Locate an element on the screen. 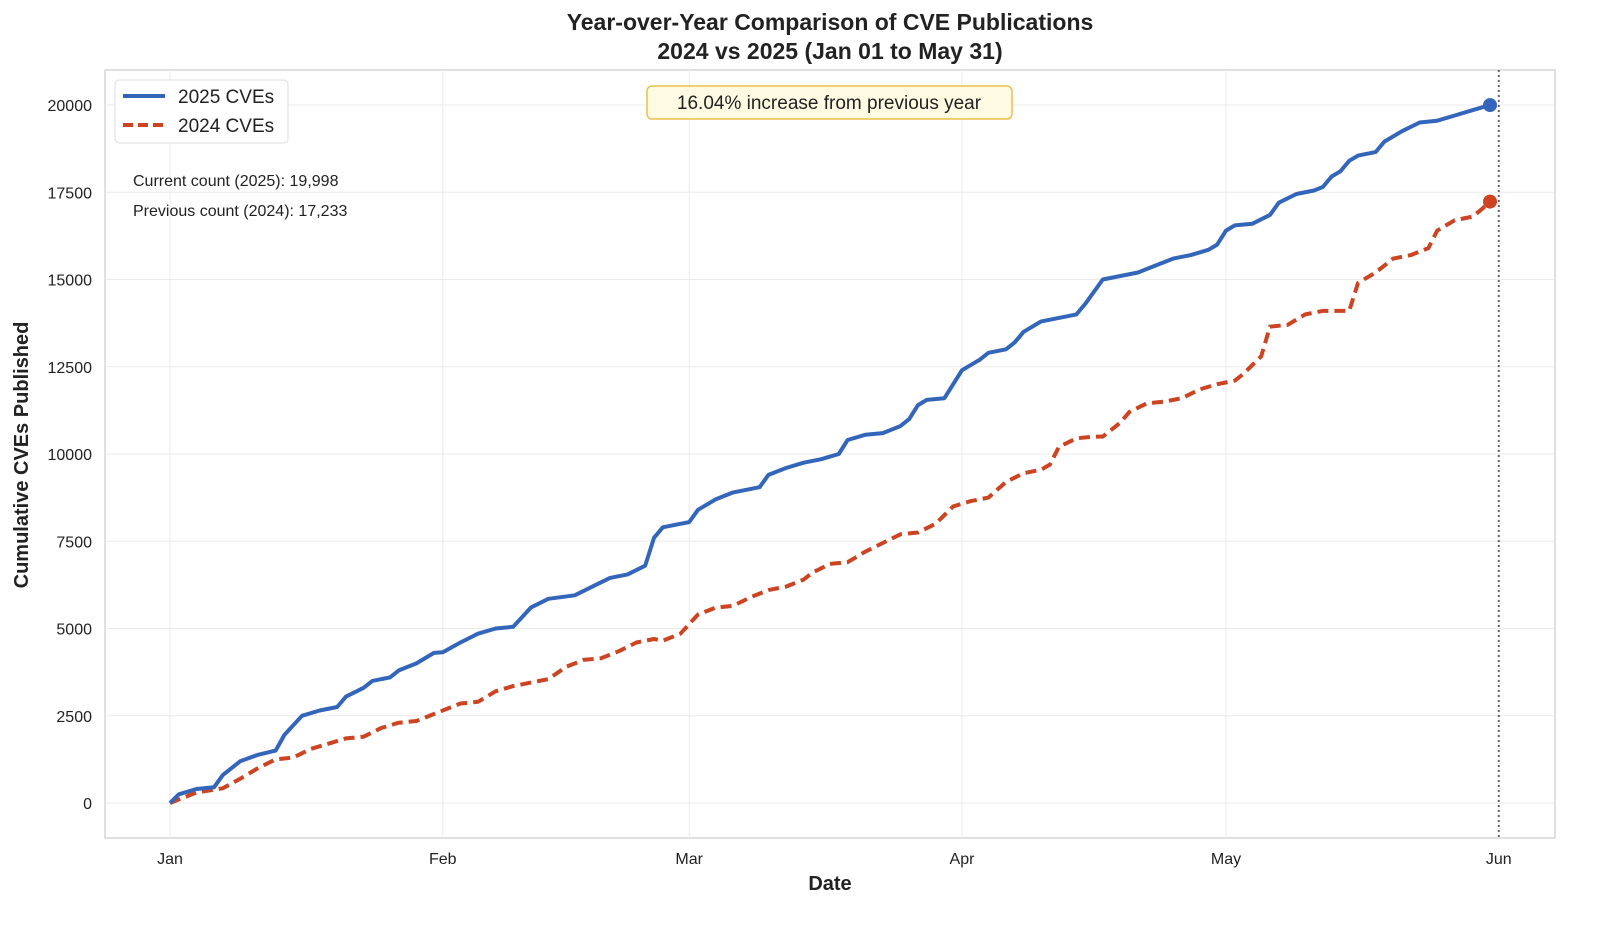  y-tick-label: 20000 is located at coordinates (70, 106).